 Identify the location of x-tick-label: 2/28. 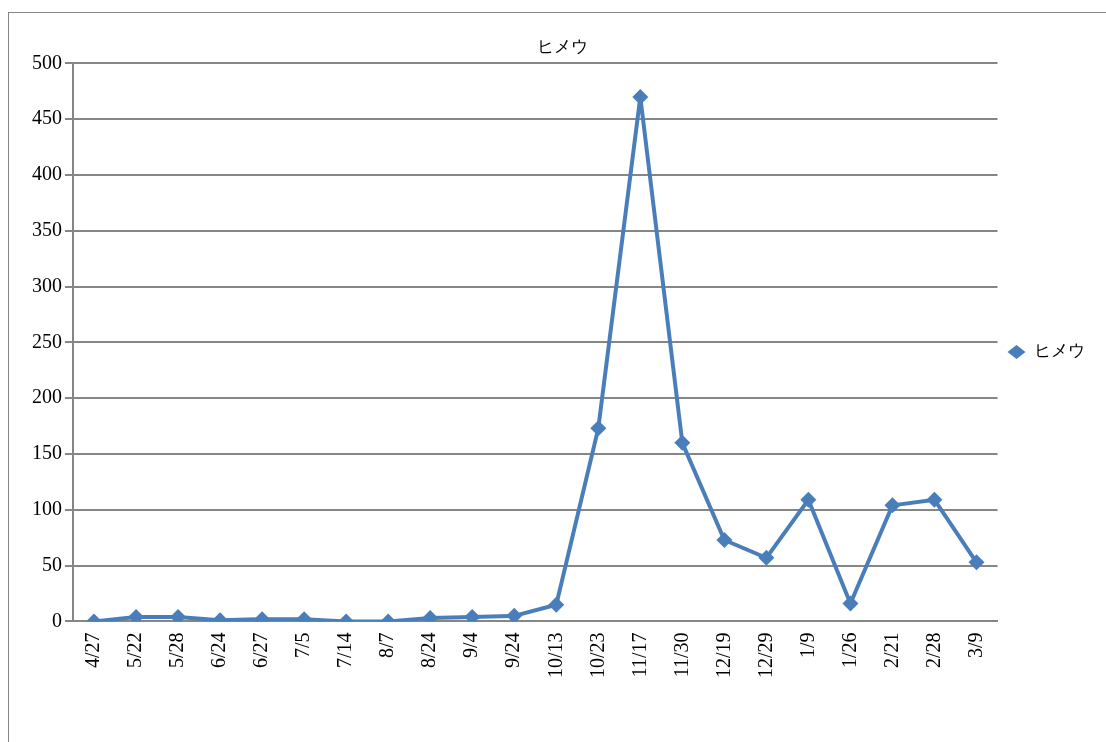
(932, 650).